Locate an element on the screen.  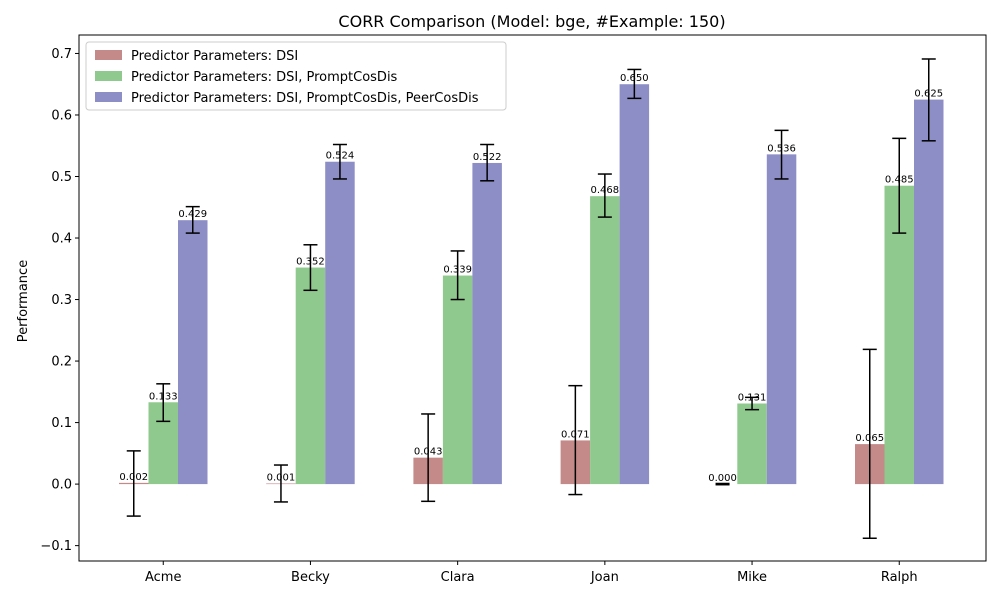
data-label: 0.000 is located at coordinates (722, 478).